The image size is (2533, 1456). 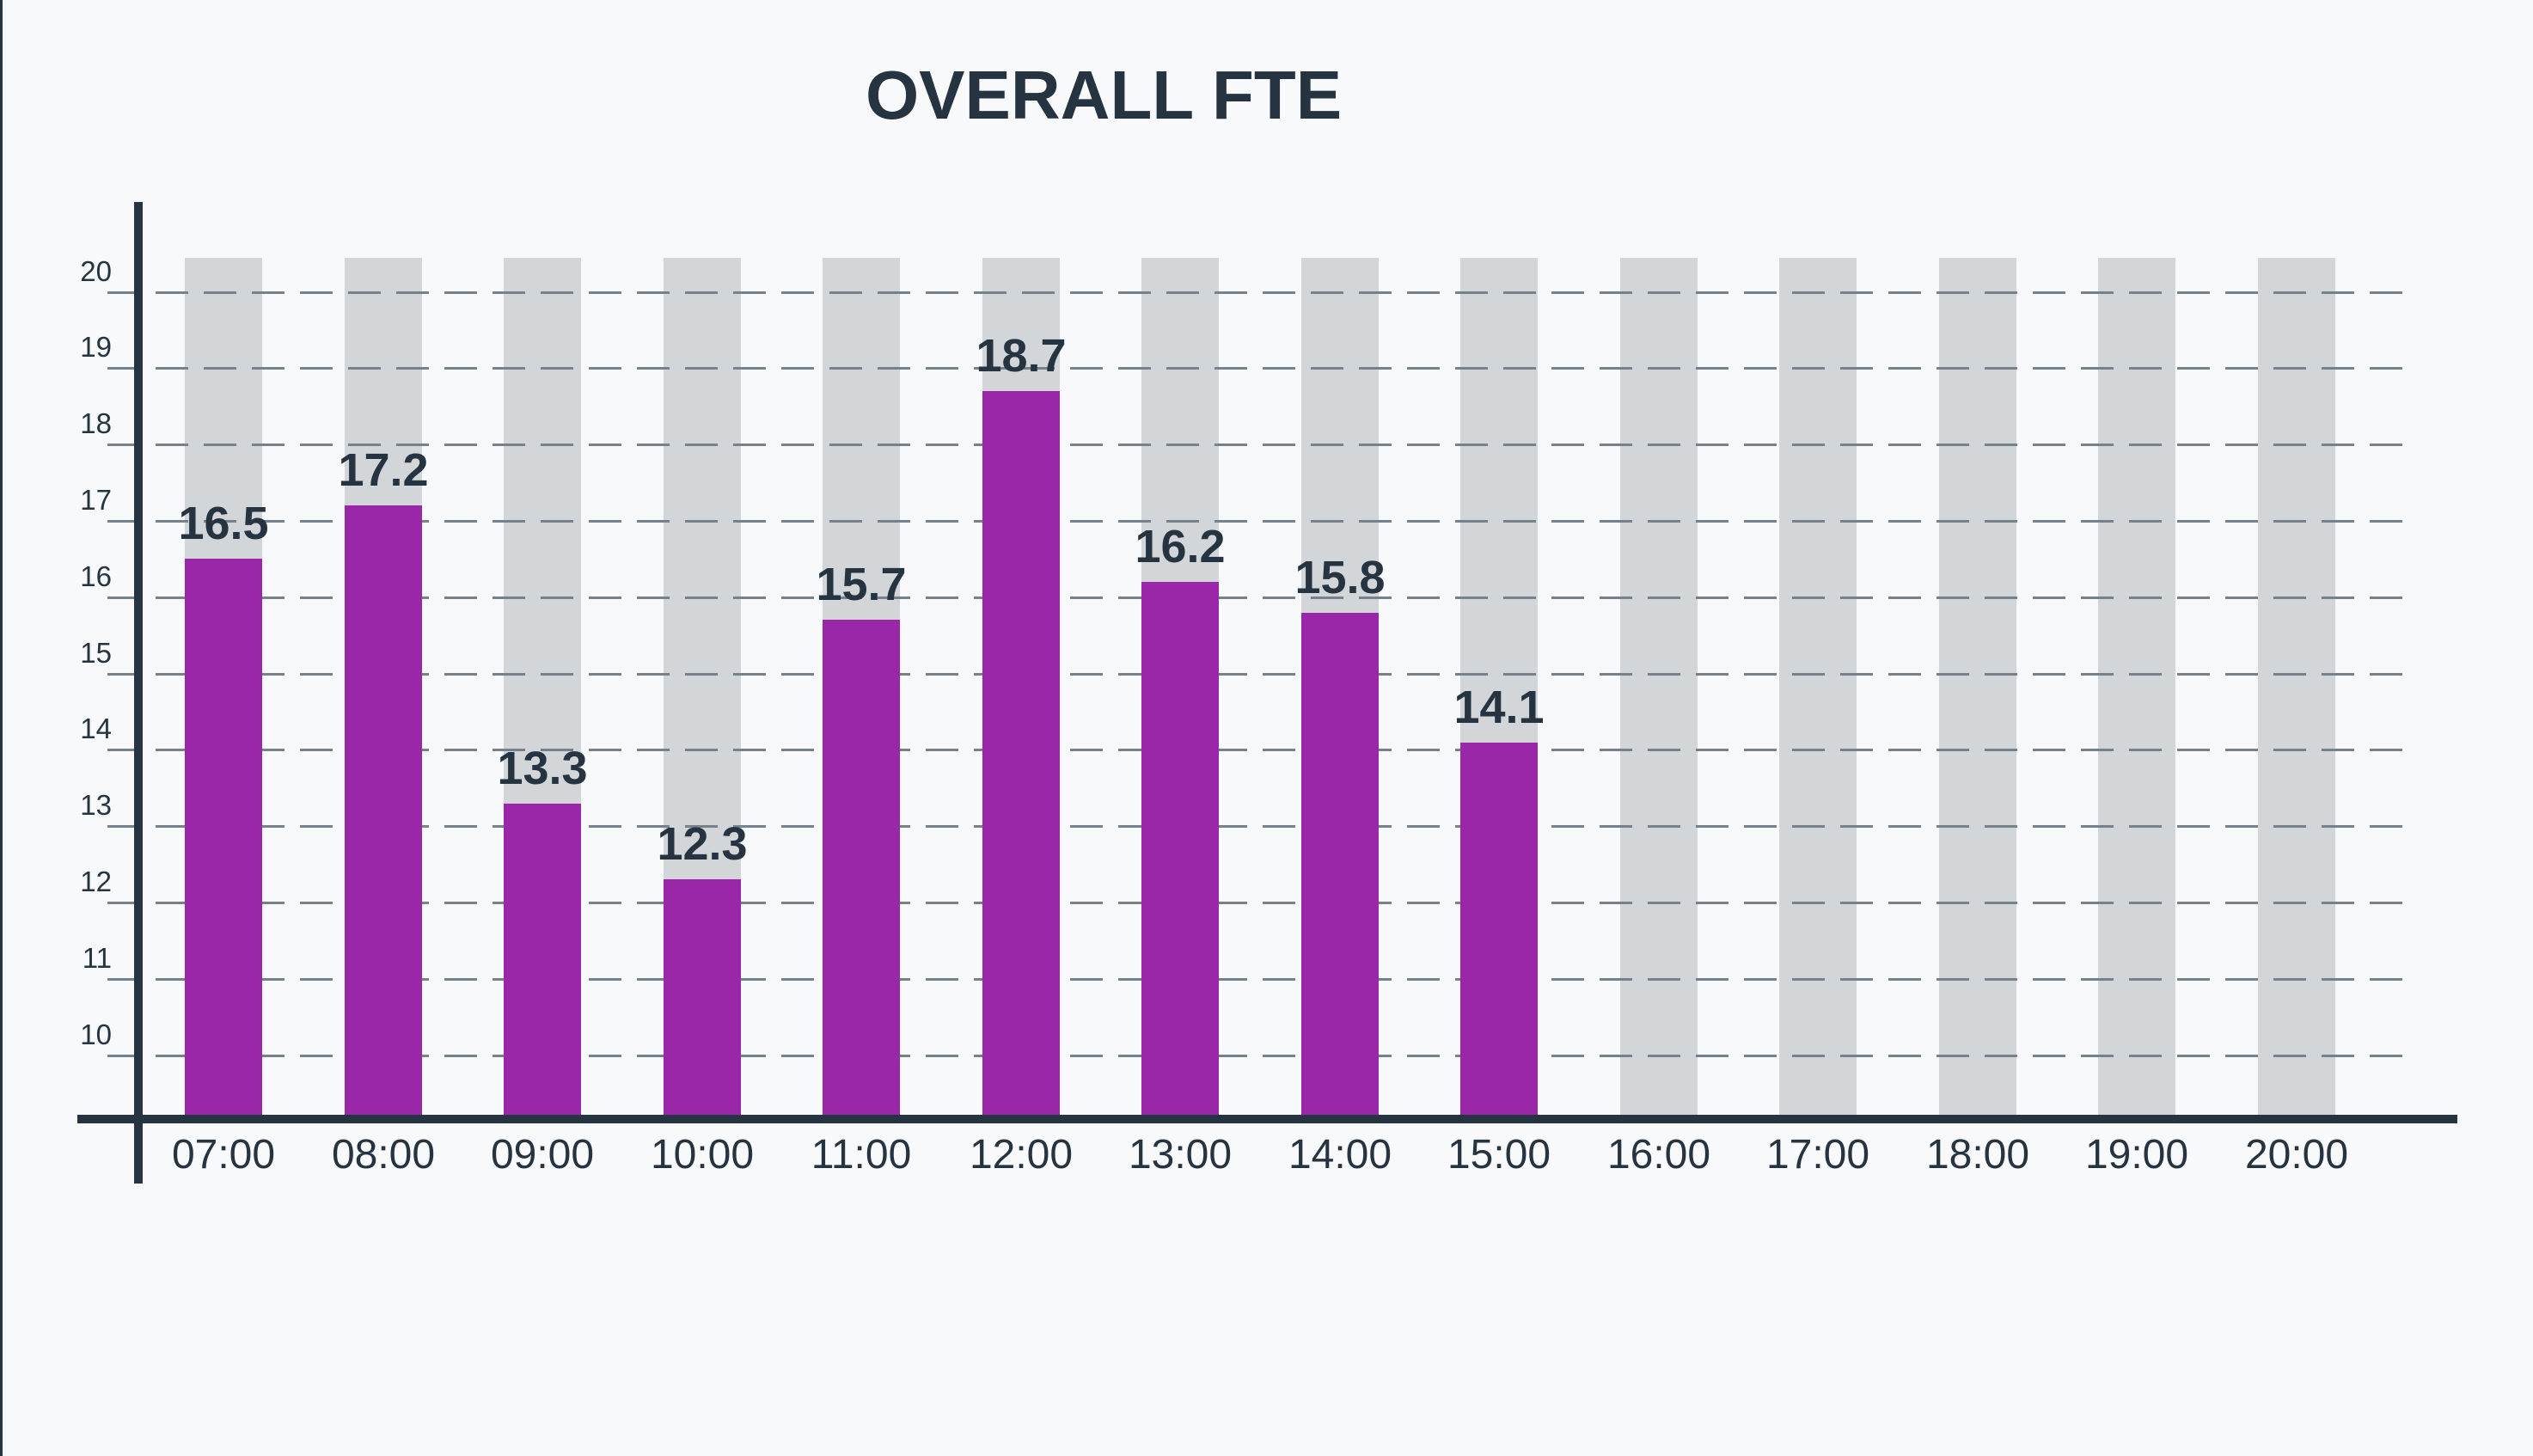 What do you see at coordinates (861, 585) in the screenshot?
I see `bar-value-label: 15.7` at bounding box center [861, 585].